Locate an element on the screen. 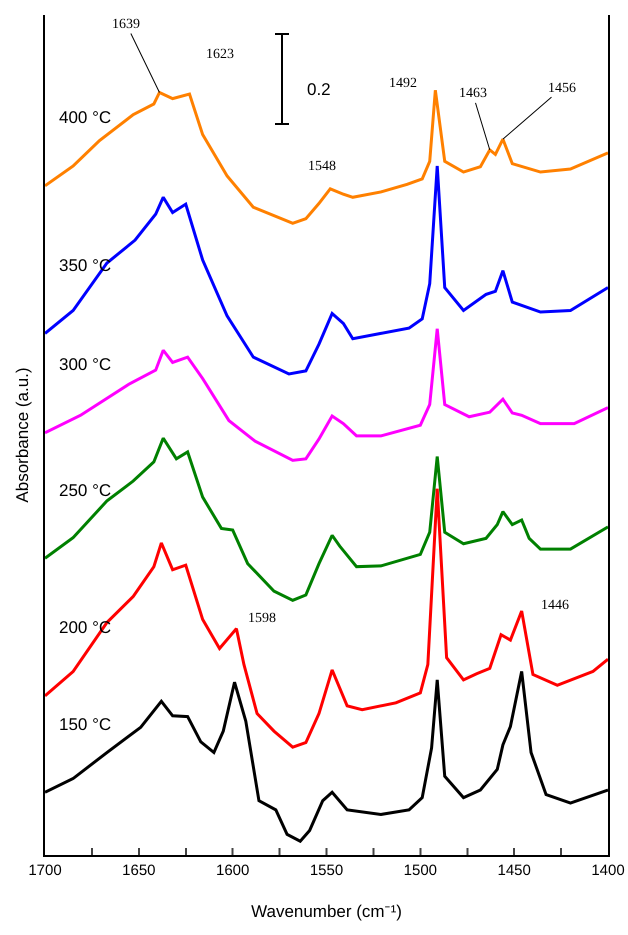 The height and width of the screenshot is (935, 628). x-tick-label: 1600 is located at coordinates (233, 870).